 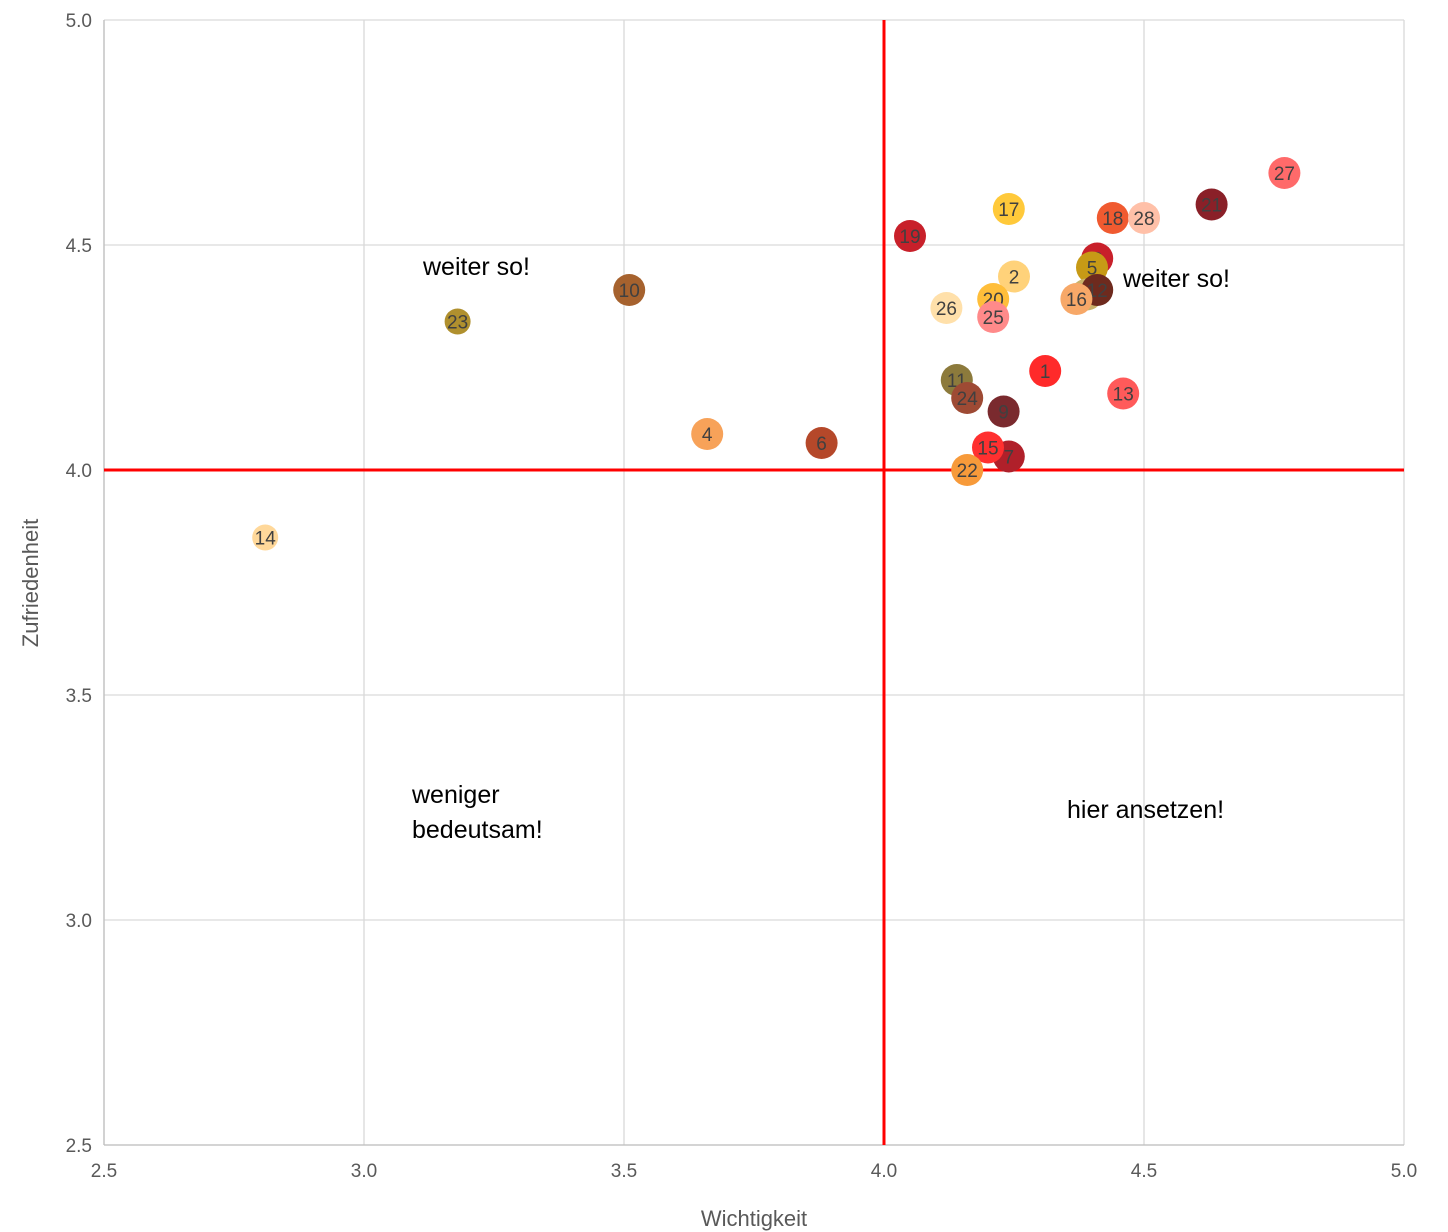 I want to click on point-label: 6, so click(x=821, y=444).